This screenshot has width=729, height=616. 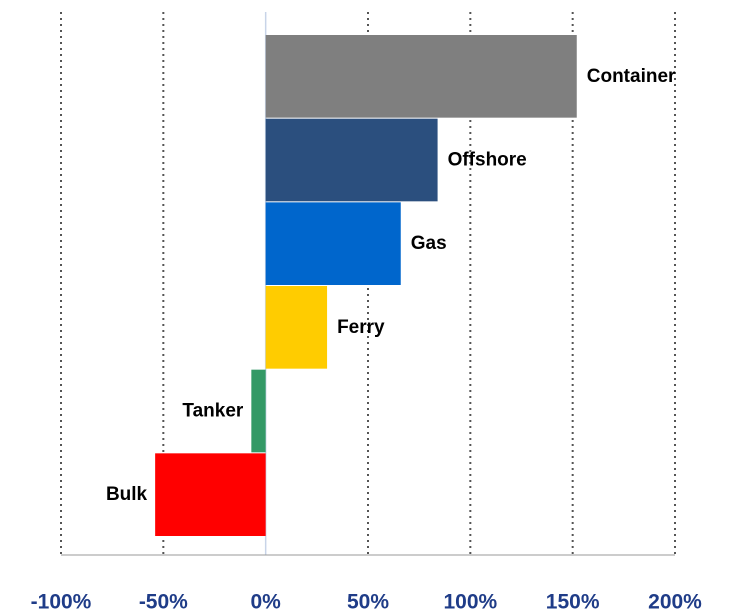 What do you see at coordinates (429, 243) in the screenshot?
I see `category-label: Gas` at bounding box center [429, 243].